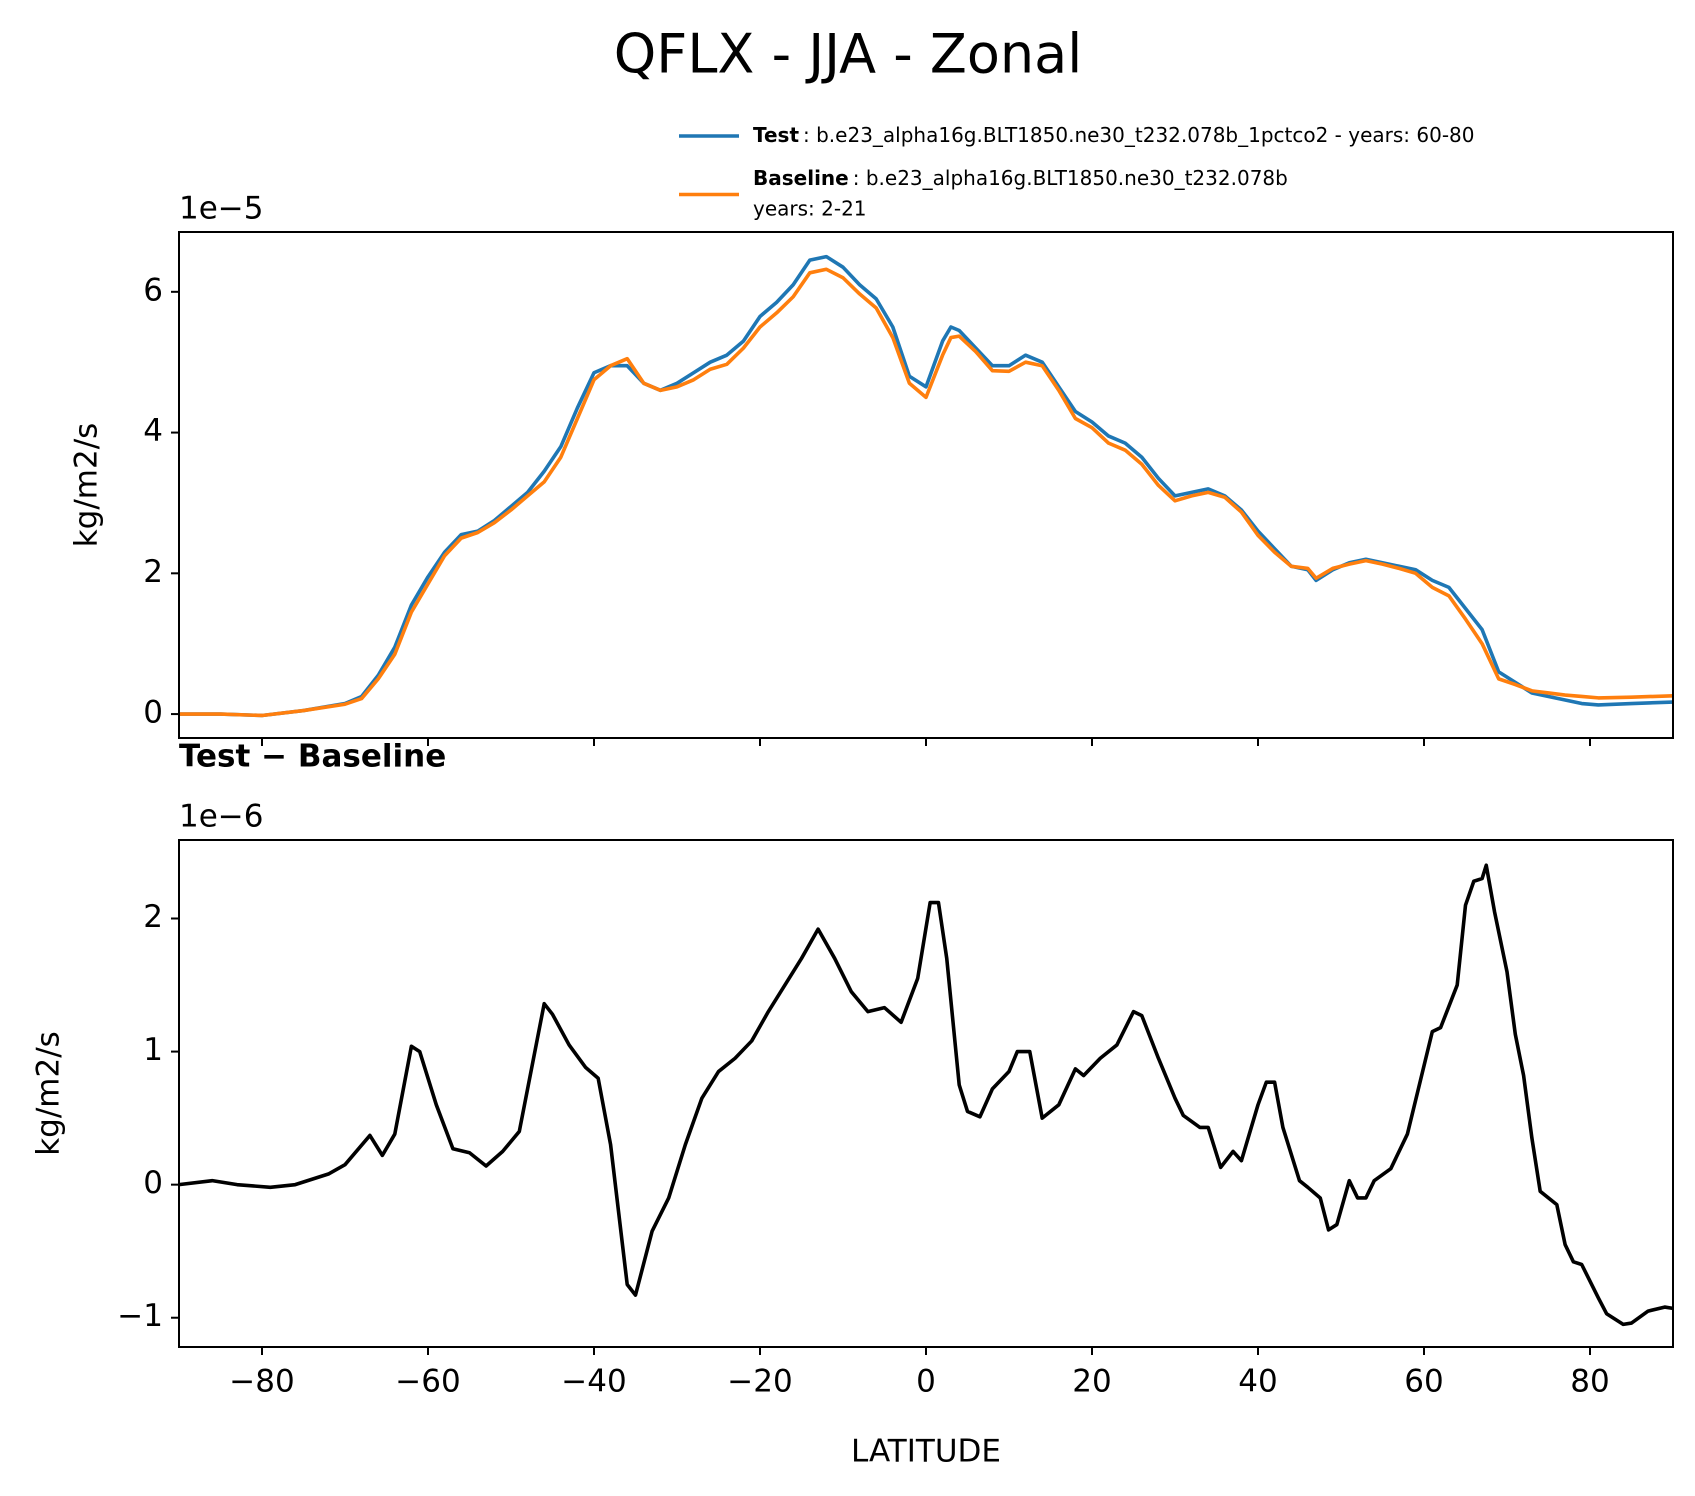 This screenshot has width=1695, height=1496. What do you see at coordinates (1257, 1382) in the screenshot?
I see `x-tick-label: 40` at bounding box center [1257, 1382].